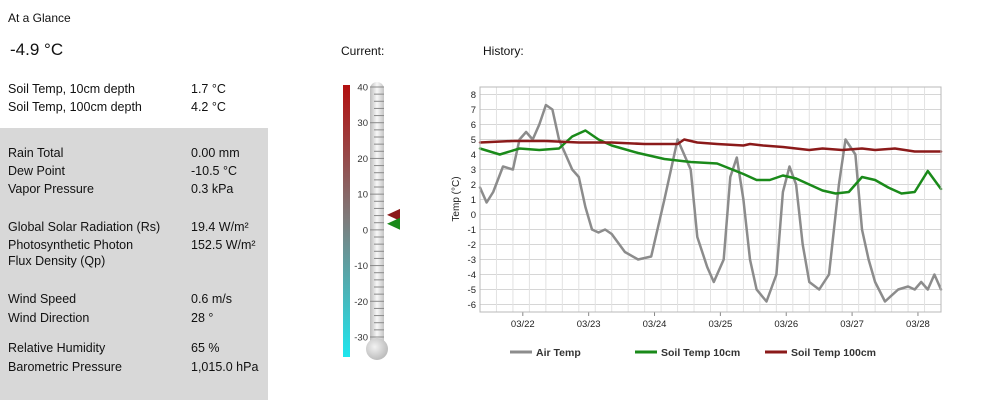 The image size is (1000, 400). I want to click on y-tick-label: -2, so click(472, 245).